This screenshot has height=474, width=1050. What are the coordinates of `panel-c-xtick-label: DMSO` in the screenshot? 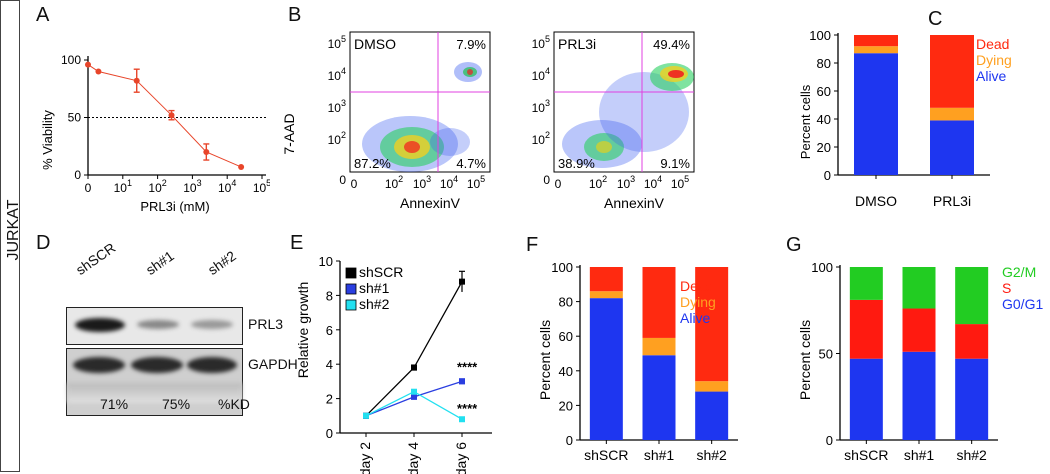 It's located at (876, 201).